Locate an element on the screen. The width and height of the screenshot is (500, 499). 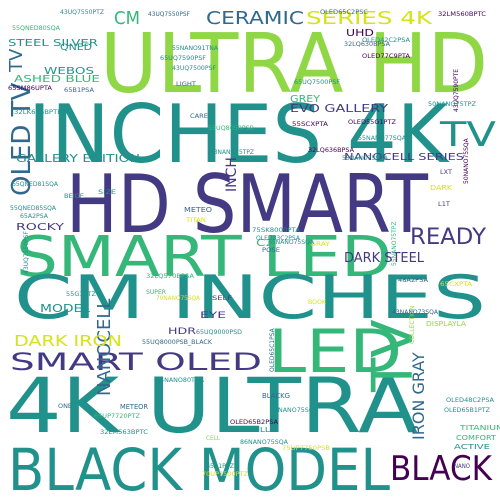
cloud-word: POSE is located at coordinates (271, 250).